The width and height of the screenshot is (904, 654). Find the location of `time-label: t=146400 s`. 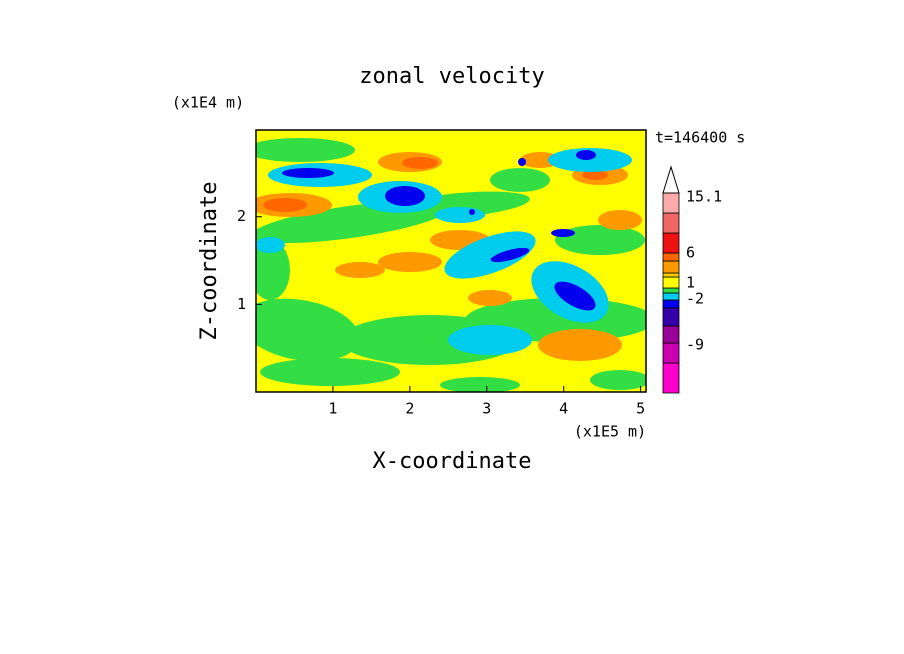

time-label: t=146400 s is located at coordinates (700, 138).